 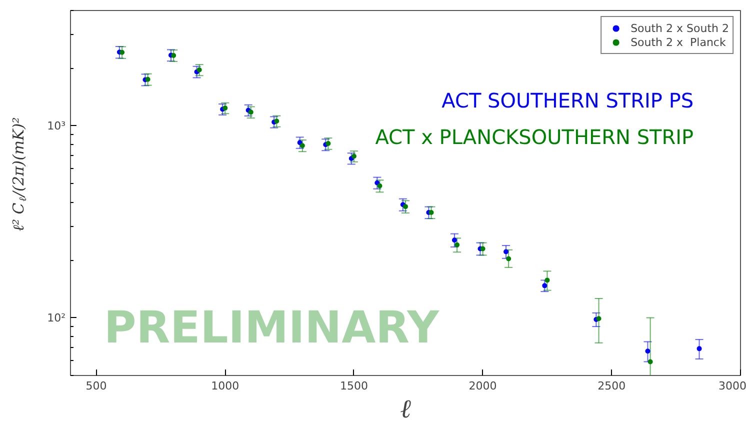 What do you see at coordinates (406, 409) in the screenshot?
I see `x-axis-title: ℓ` at bounding box center [406, 409].